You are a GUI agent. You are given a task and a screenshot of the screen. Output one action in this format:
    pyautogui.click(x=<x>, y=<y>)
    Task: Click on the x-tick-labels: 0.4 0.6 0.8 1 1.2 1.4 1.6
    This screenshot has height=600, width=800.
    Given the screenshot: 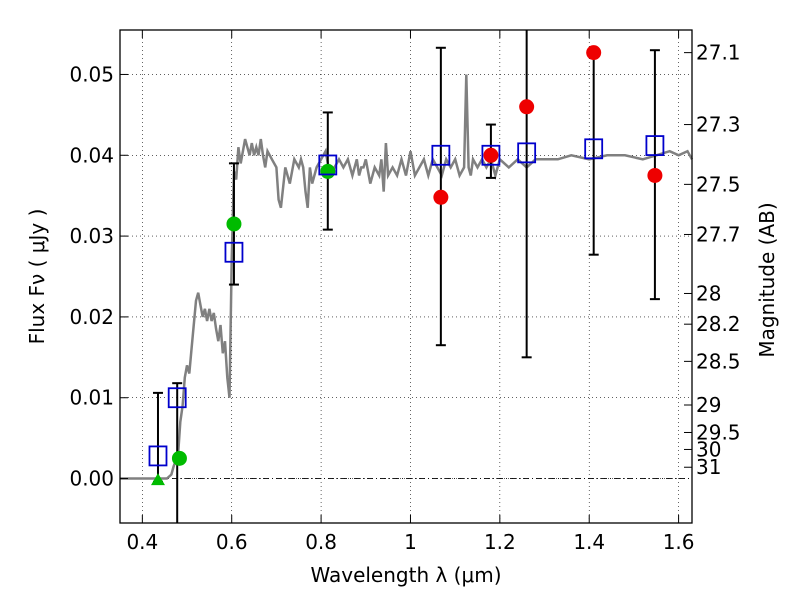 What is the action you would take?
    pyautogui.click(x=410, y=542)
    